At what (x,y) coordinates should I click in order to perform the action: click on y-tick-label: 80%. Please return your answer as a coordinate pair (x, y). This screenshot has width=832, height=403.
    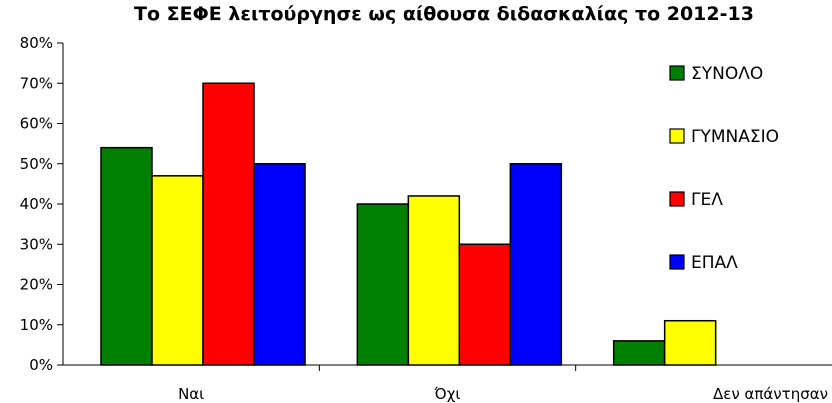
    Looking at the image, I should click on (36, 43).